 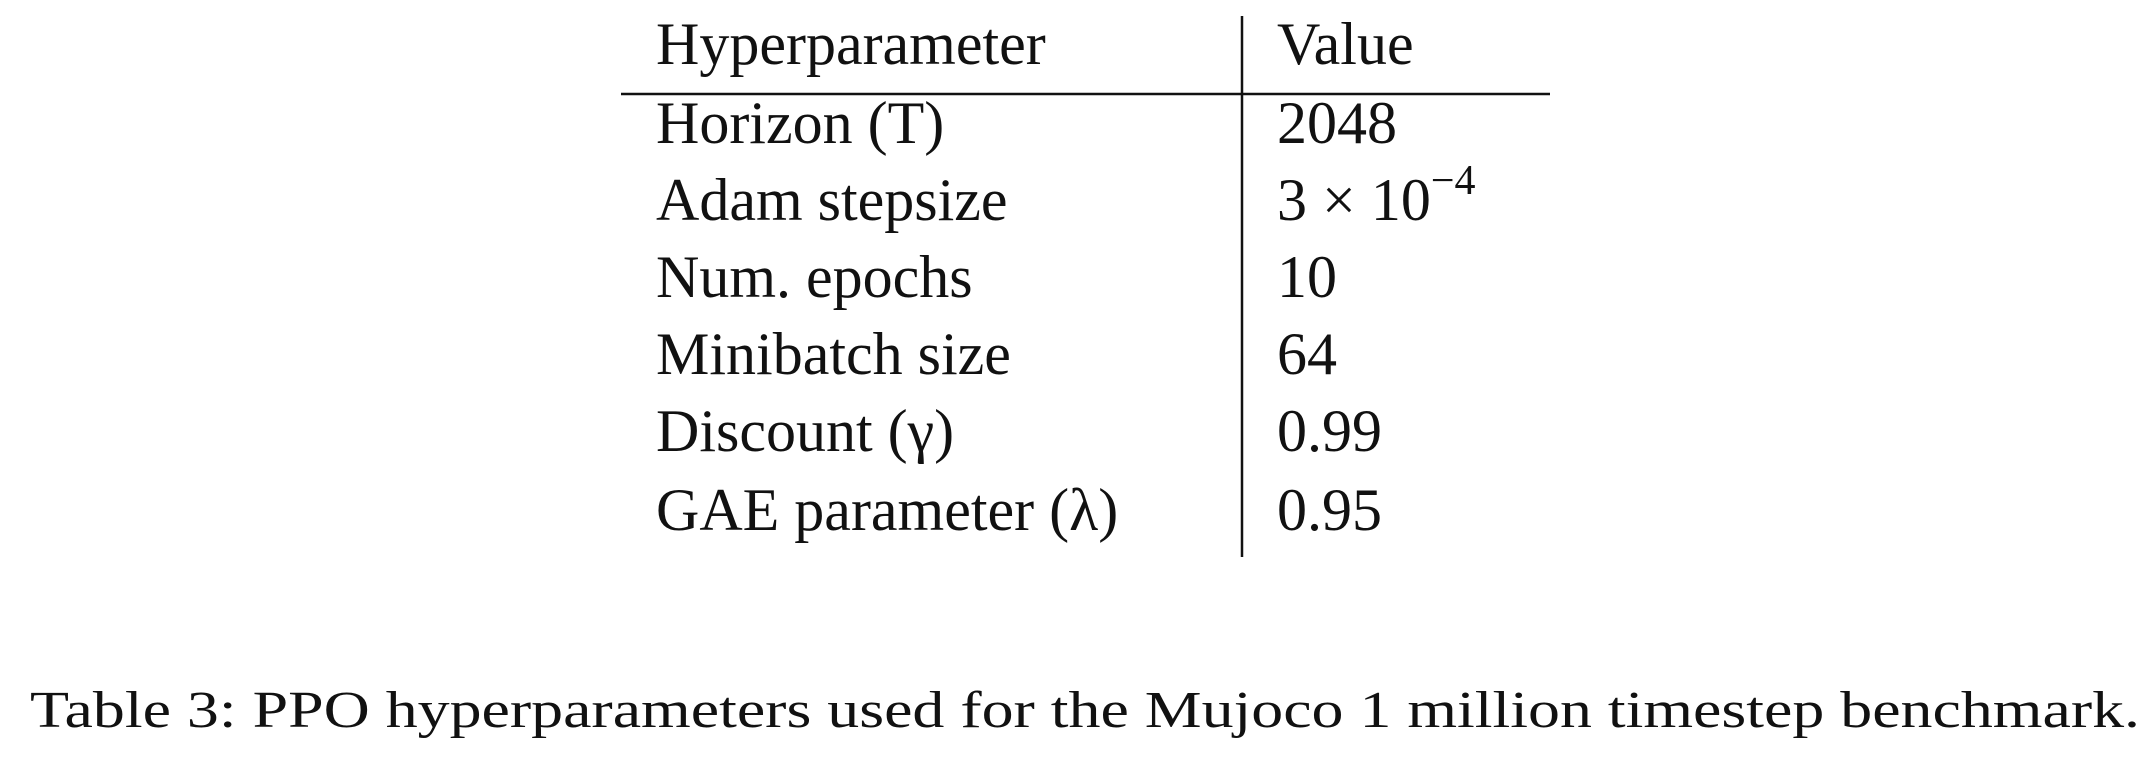 What do you see at coordinates (1337, 123) in the screenshot?
I see `row-value: 2048` at bounding box center [1337, 123].